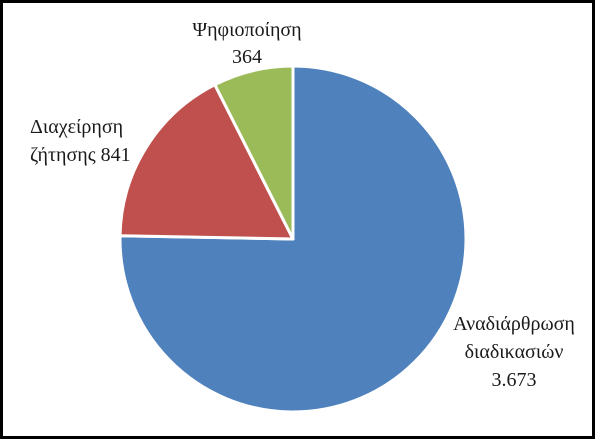  What do you see at coordinates (76, 127) in the screenshot?
I see `slice-label-demand-management-line-1: Διαχείρηση` at bounding box center [76, 127].